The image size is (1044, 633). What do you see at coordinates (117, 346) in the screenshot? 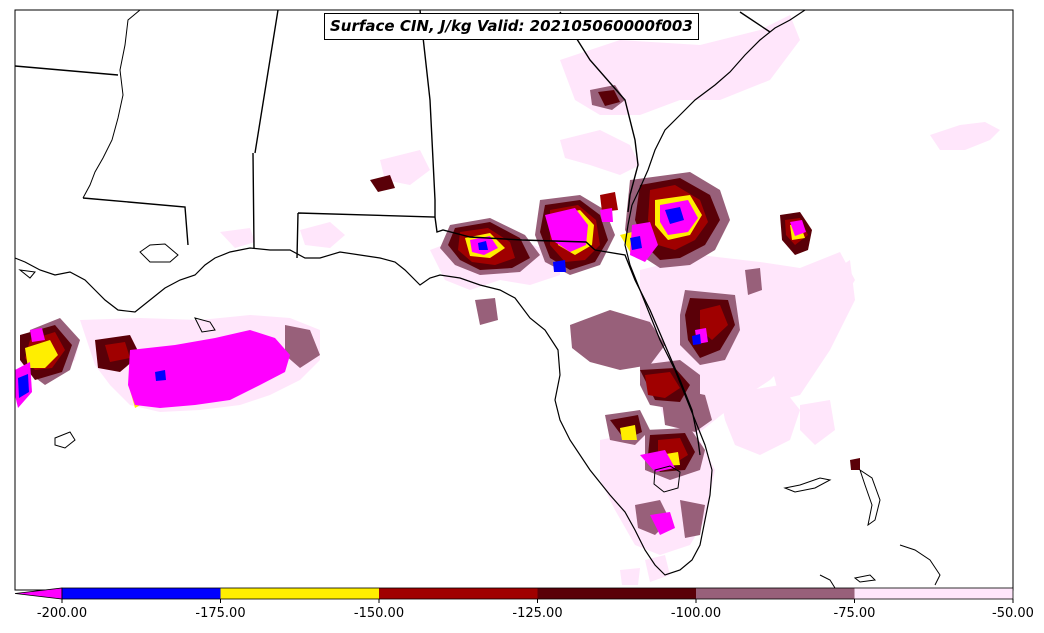
I see `louisiana-coast-islands` at bounding box center [117, 346].